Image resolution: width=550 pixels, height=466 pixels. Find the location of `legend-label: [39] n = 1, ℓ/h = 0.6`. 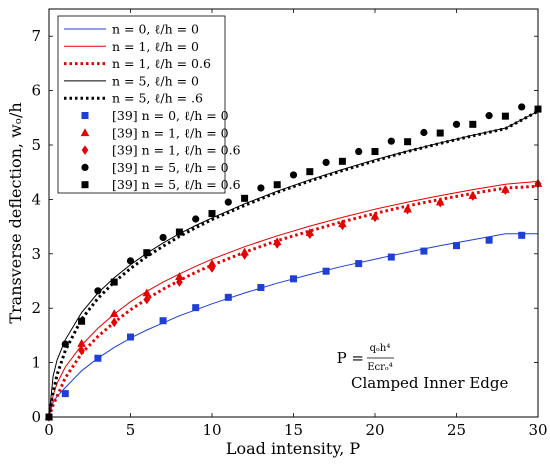

legend-label: [39] n = 1, ℓ/h = 0.6 is located at coordinates (176, 150).